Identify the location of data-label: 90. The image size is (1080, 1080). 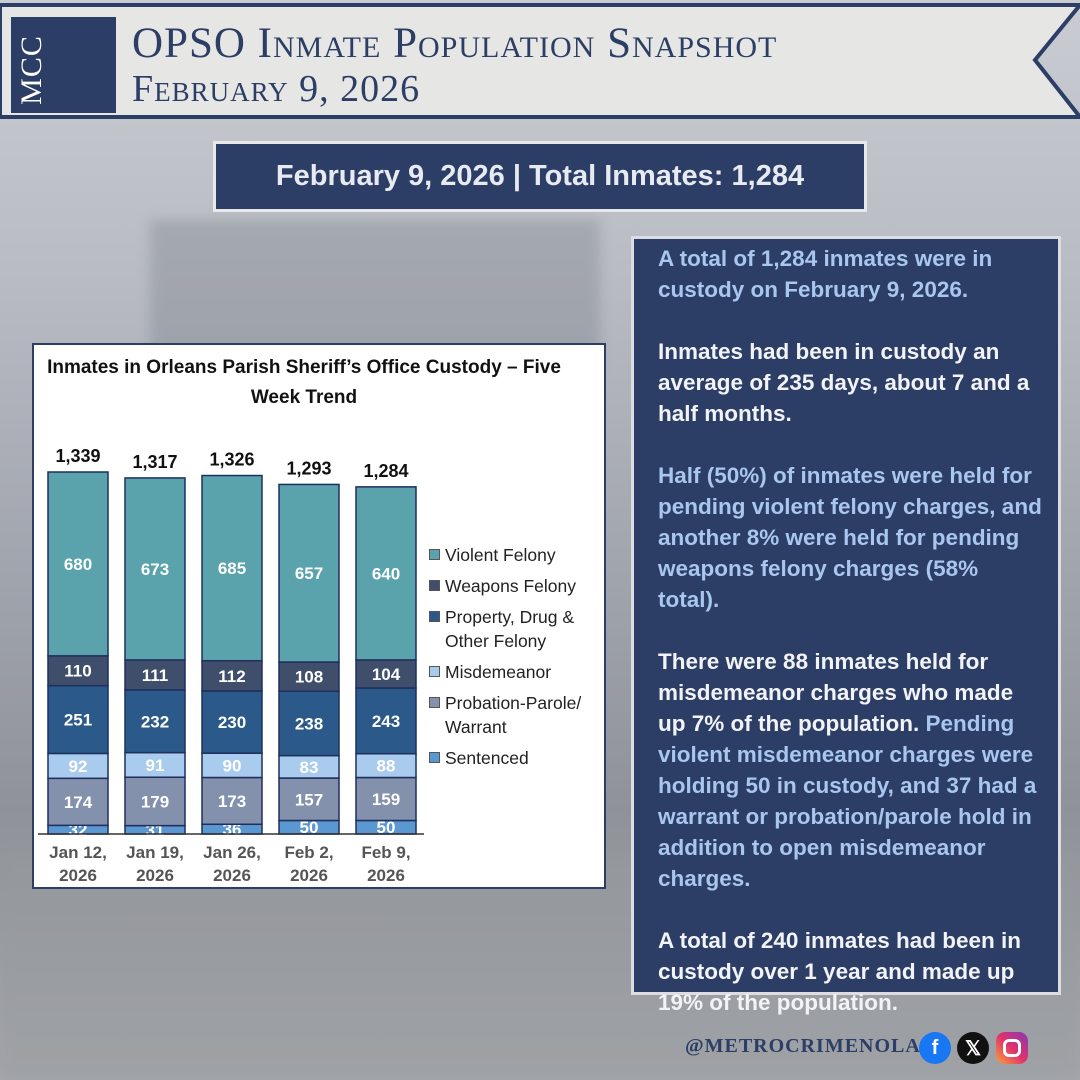
(232, 765).